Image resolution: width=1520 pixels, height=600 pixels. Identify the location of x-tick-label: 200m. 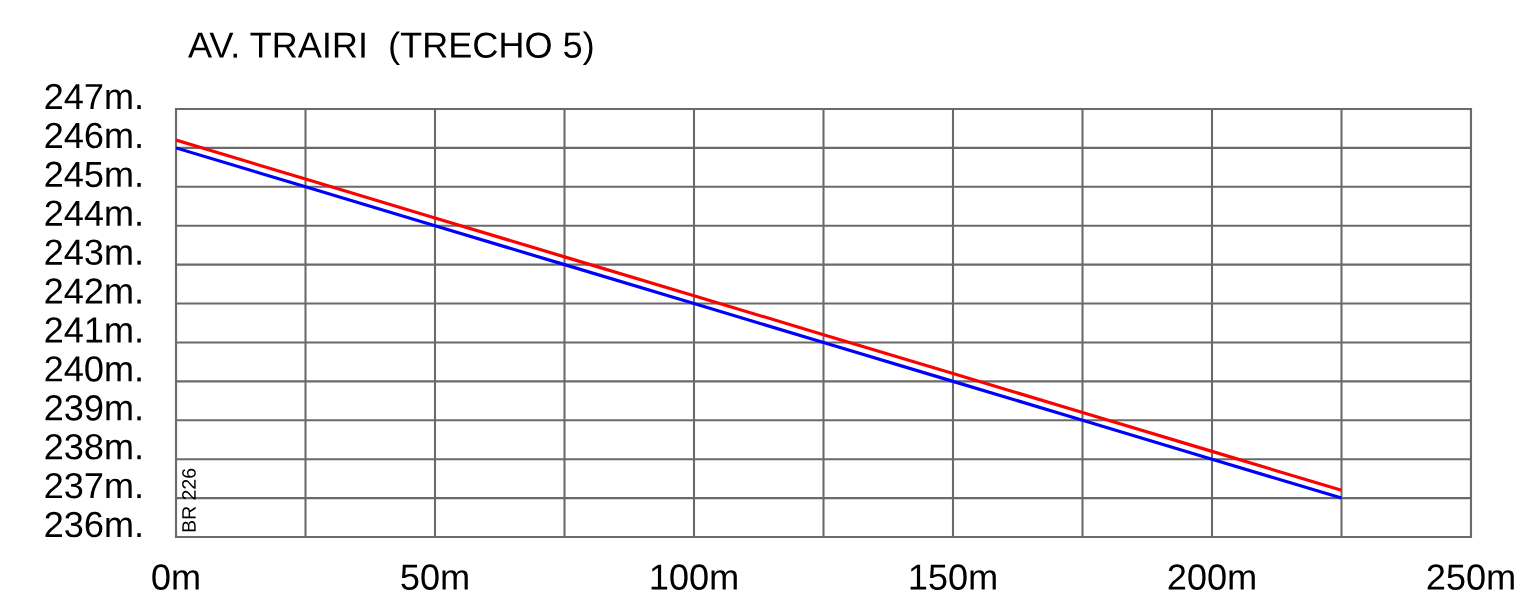
(1211, 577).